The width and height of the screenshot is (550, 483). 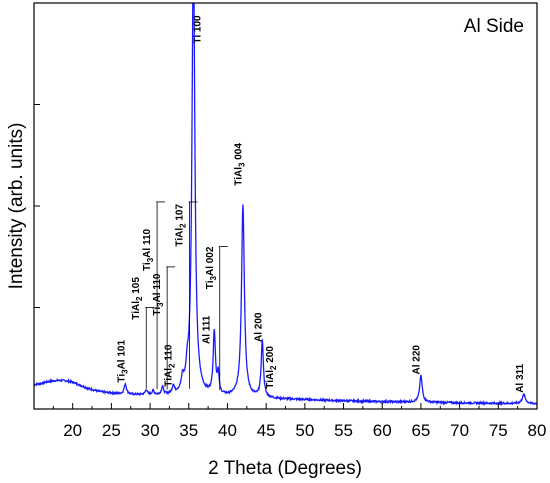 I want to click on peak-label: TiAl2 110, so click(x=170, y=365).